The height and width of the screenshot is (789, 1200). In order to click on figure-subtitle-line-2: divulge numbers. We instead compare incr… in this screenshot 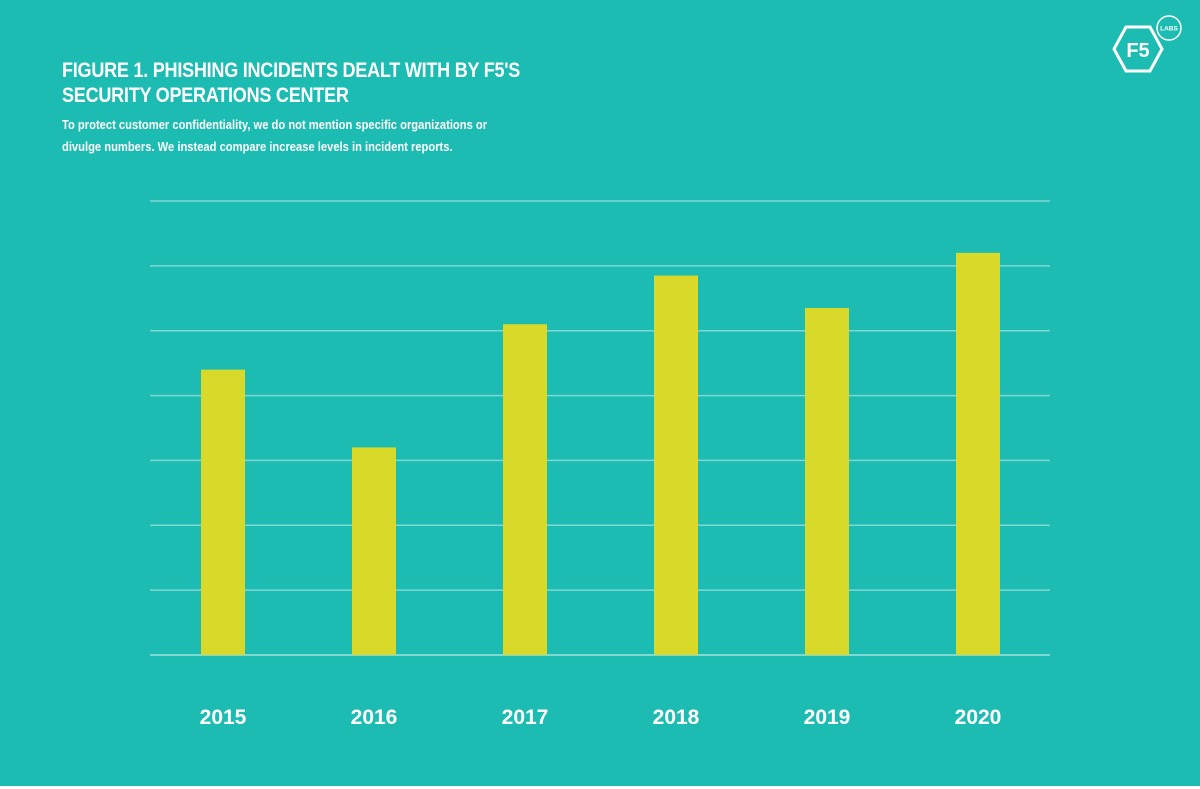, I will do `click(257, 146)`.